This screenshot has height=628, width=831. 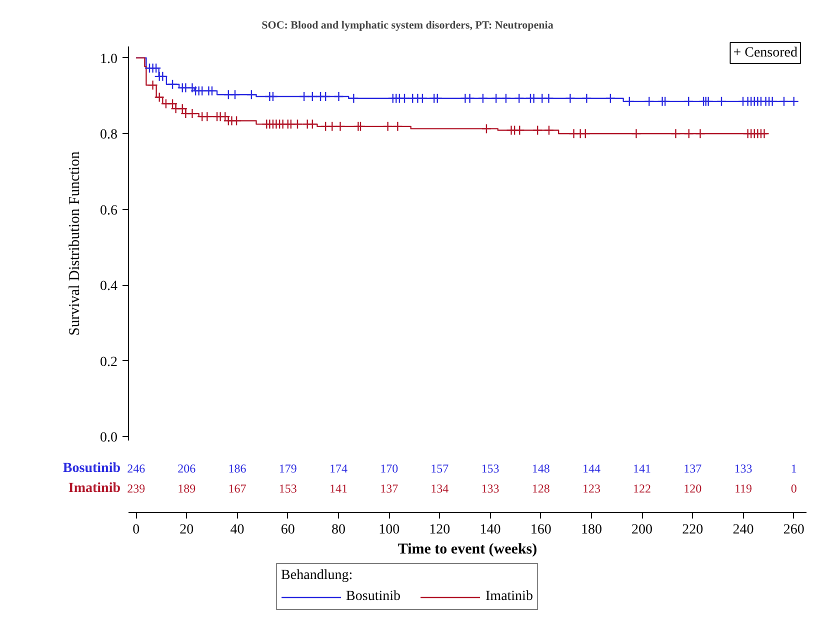 What do you see at coordinates (408, 26) in the screenshot?
I see `chart-title: SOC: Blood and lymphatic system disorders, PT: Neutropenia` at bounding box center [408, 26].